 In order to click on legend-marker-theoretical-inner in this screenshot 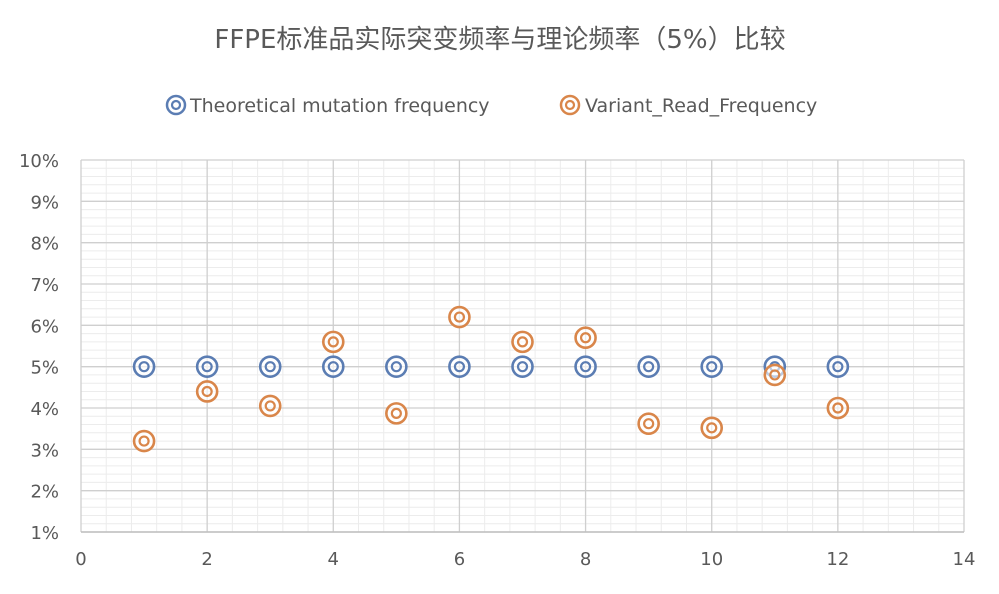, I will do `click(176, 105)`.